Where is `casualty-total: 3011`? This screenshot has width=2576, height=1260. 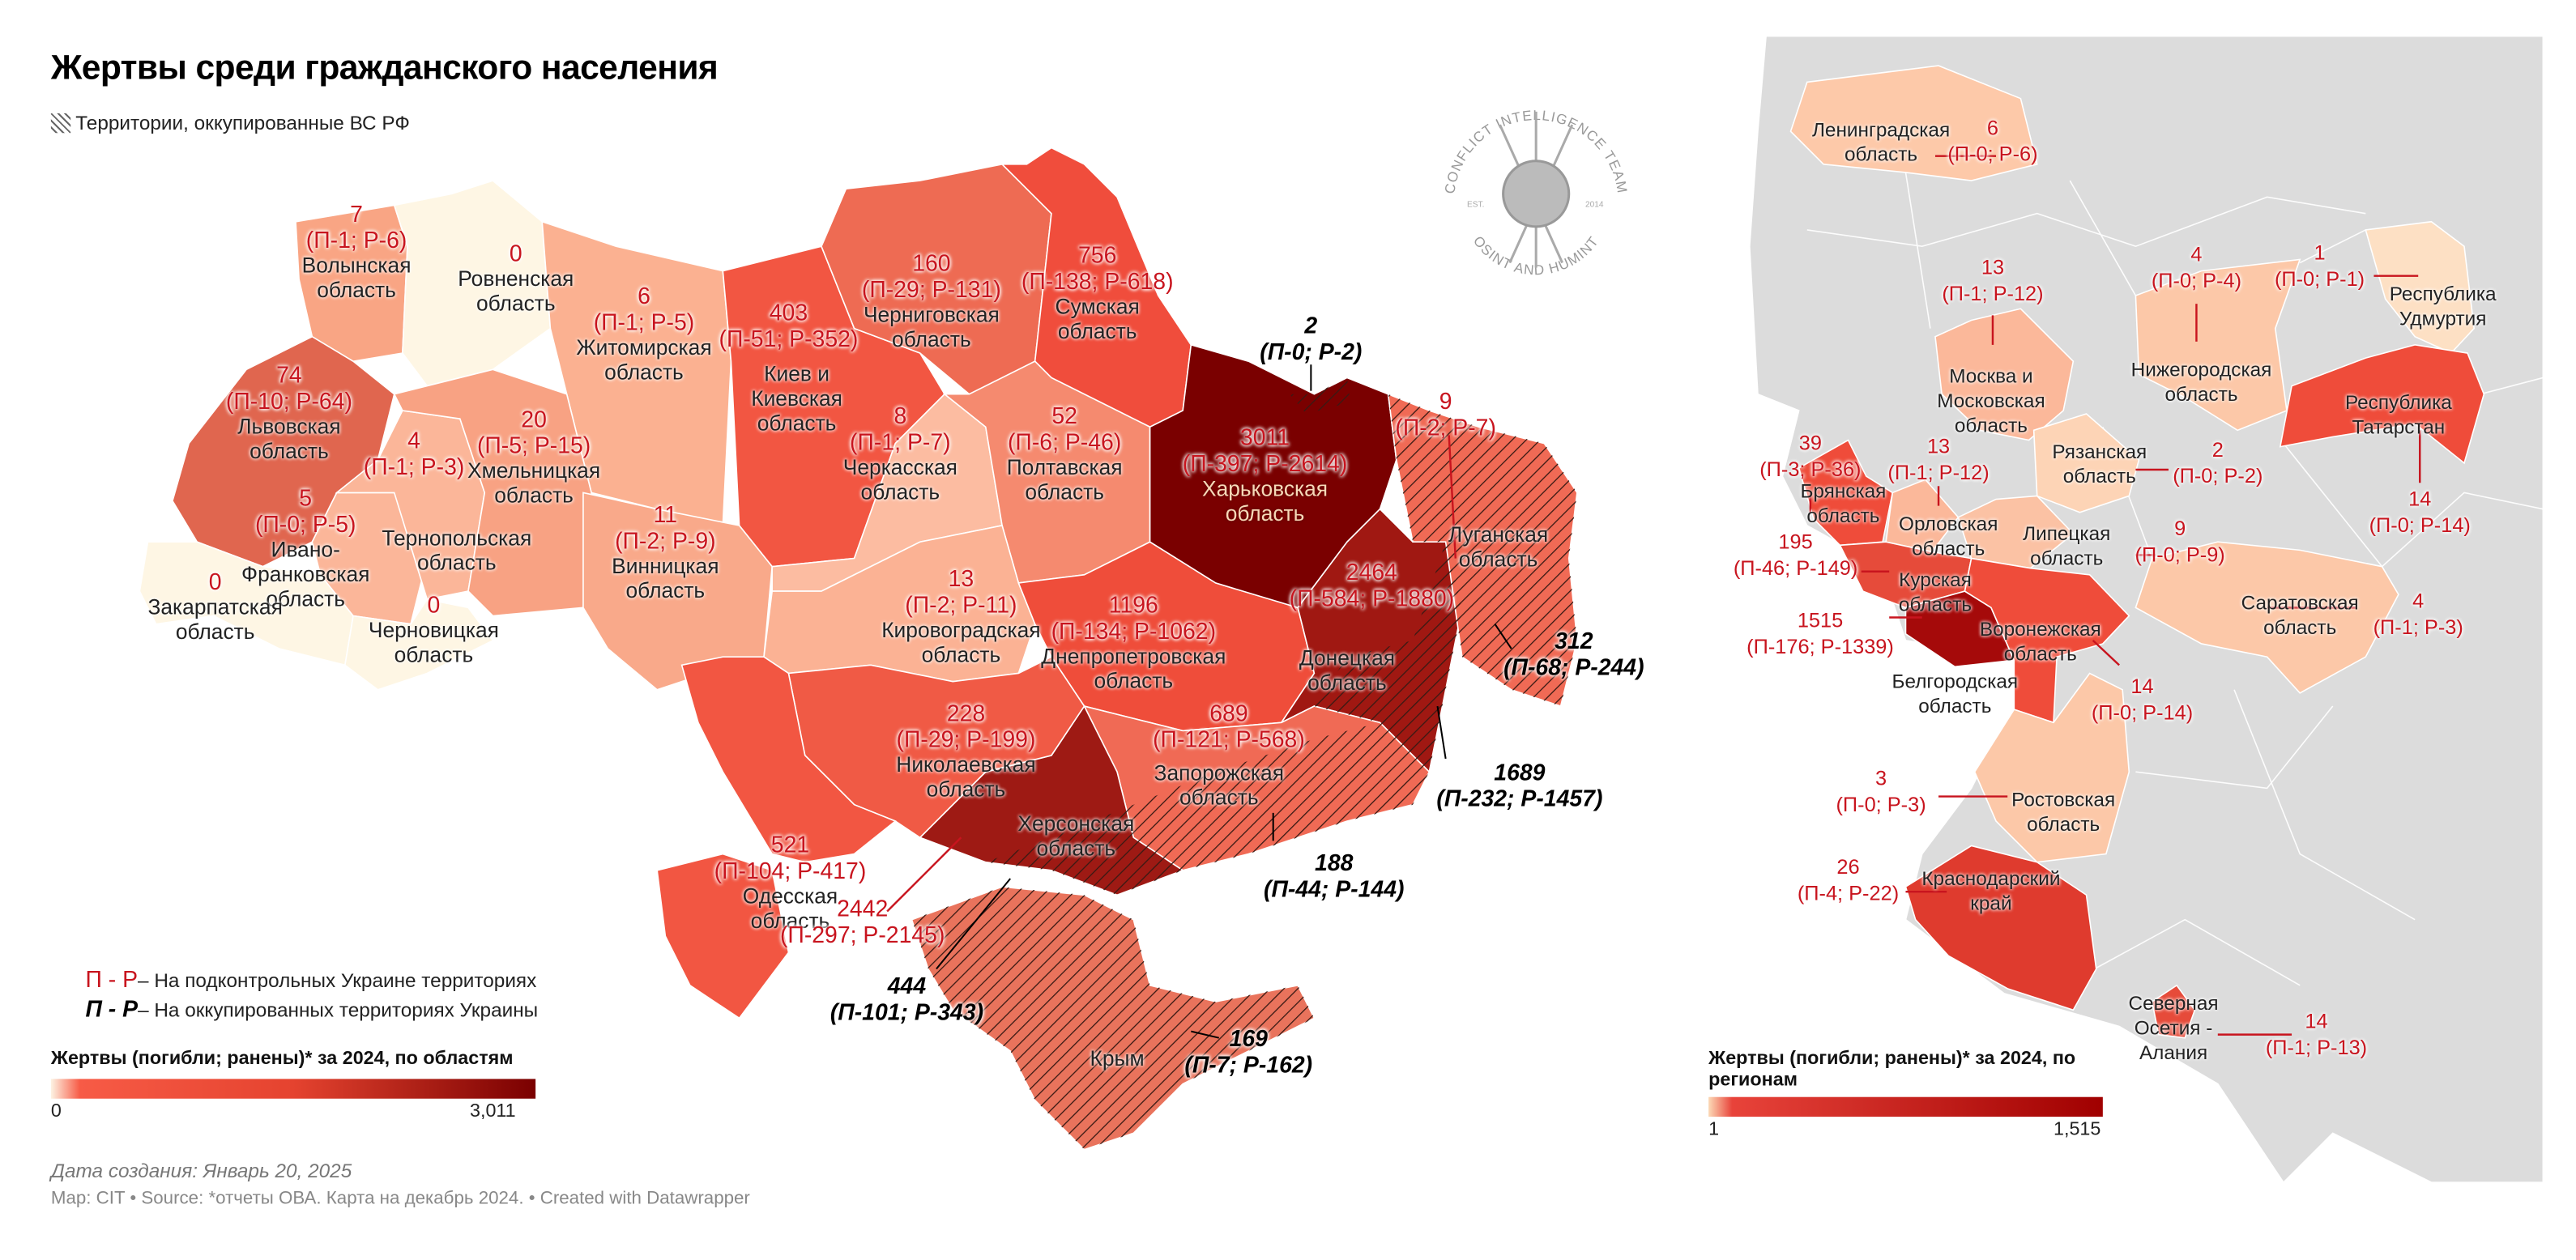
casualty-total: 3011 is located at coordinates (1265, 437).